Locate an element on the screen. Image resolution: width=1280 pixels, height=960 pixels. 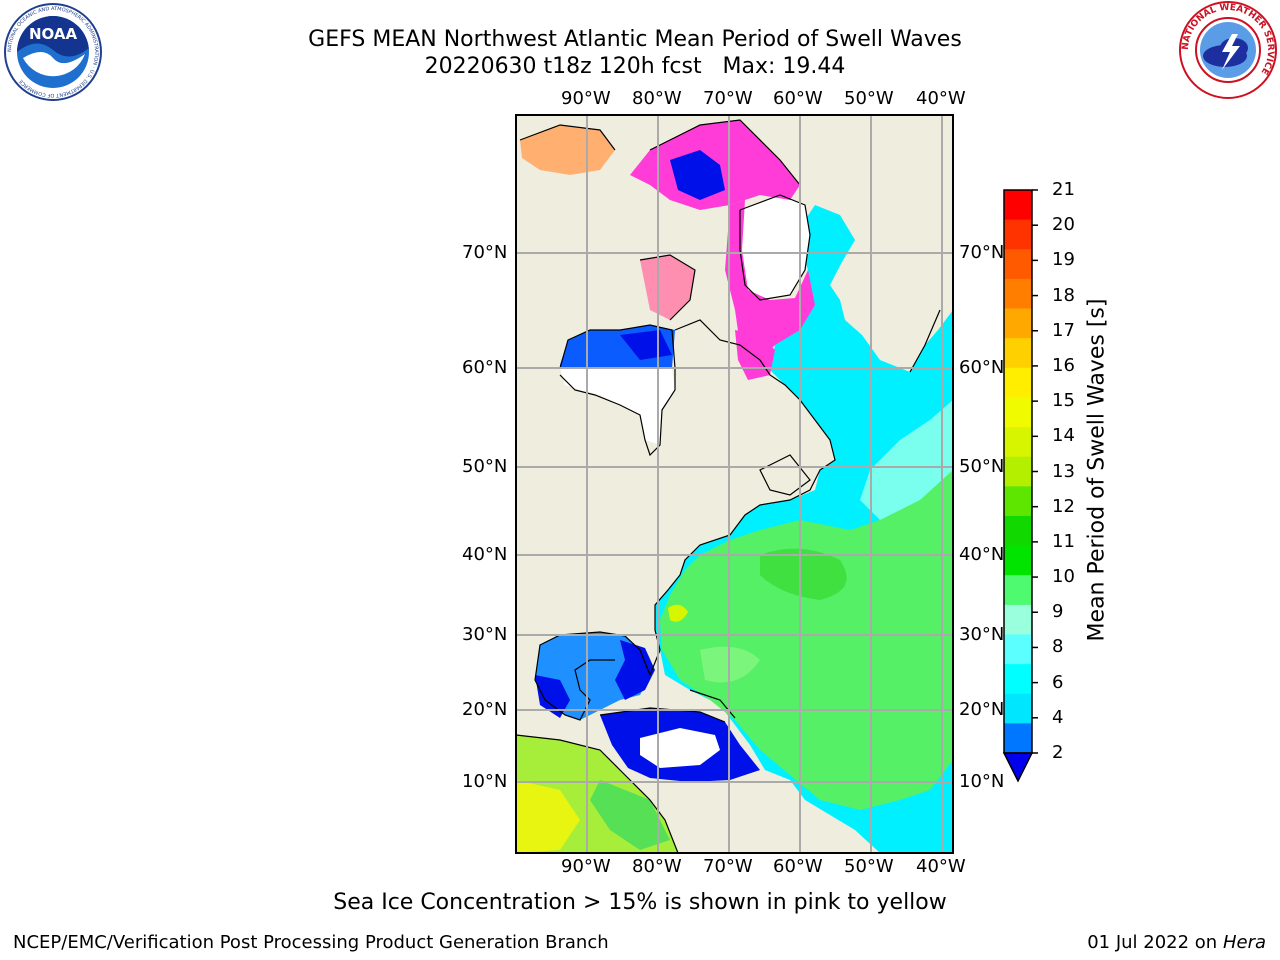
run-date-text: 01 Jul 2022 on is located at coordinates (1152, 942).